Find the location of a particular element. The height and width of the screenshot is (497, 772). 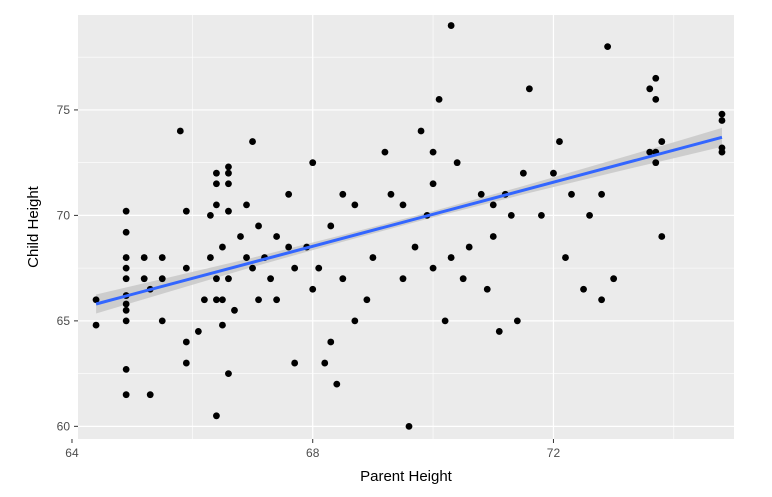

y-tick-label: 65 is located at coordinates (64, 321).